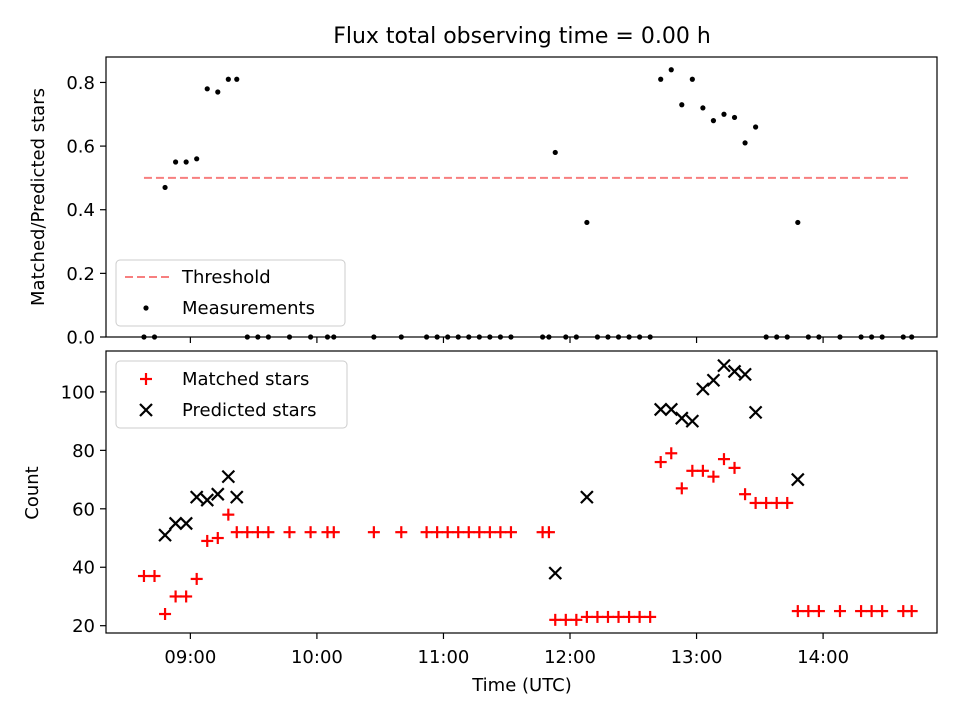  I want to click on x-tick-label: 12:00, so click(570, 657).